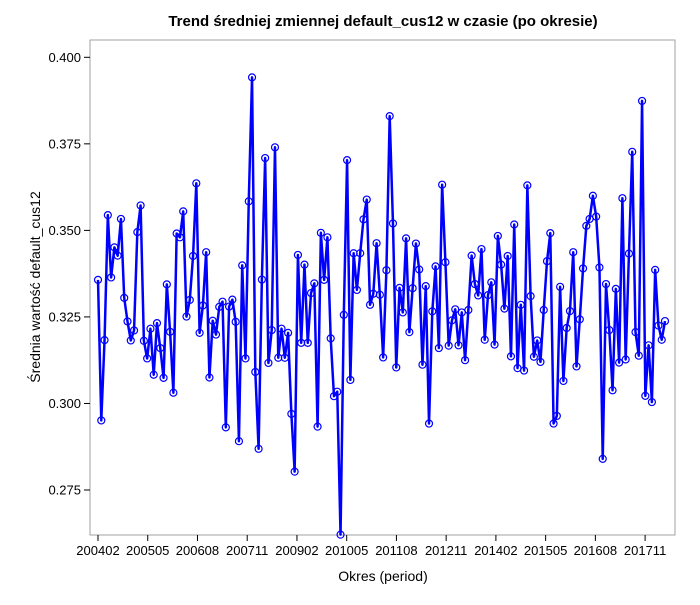 The height and width of the screenshot is (605, 700). I want to click on y-tick-label: 0.275, so click(64, 490).